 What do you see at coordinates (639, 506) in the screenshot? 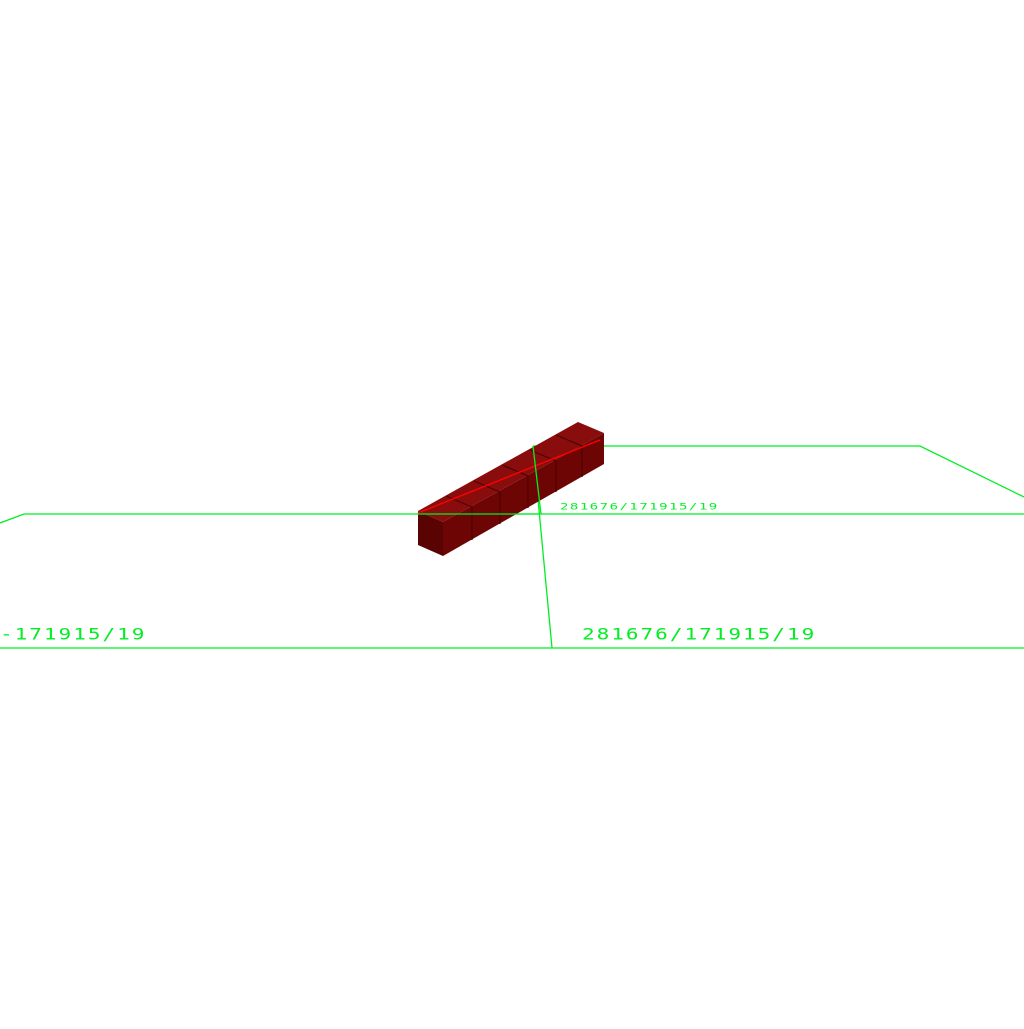
I see `back-tile-label: 281676/171915/19` at bounding box center [639, 506].